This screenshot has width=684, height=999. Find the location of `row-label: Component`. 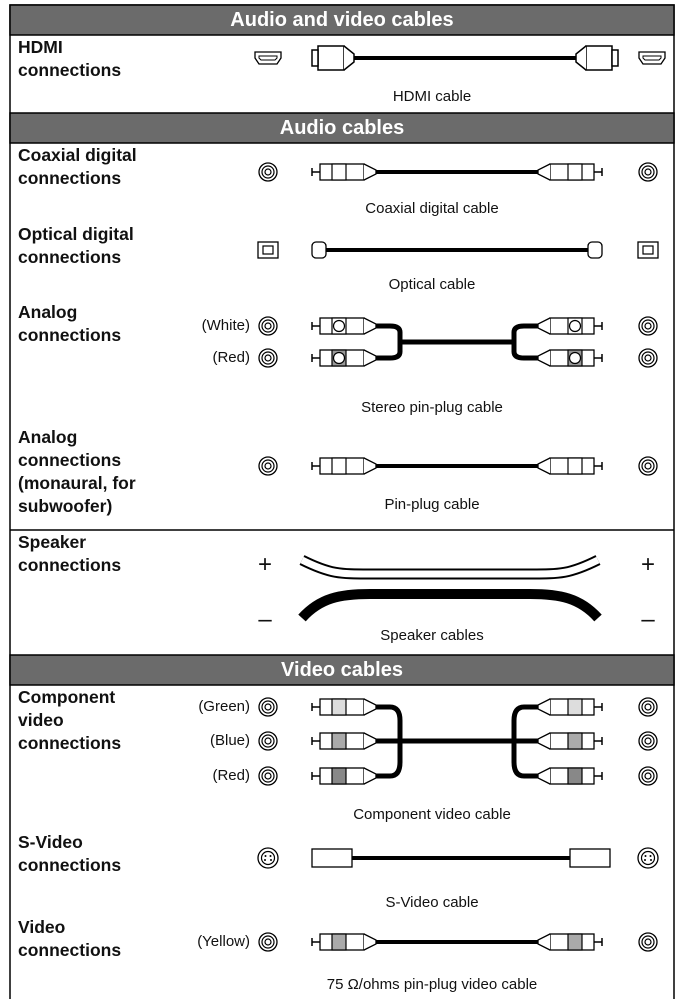

row-label: Component is located at coordinates (67, 697).